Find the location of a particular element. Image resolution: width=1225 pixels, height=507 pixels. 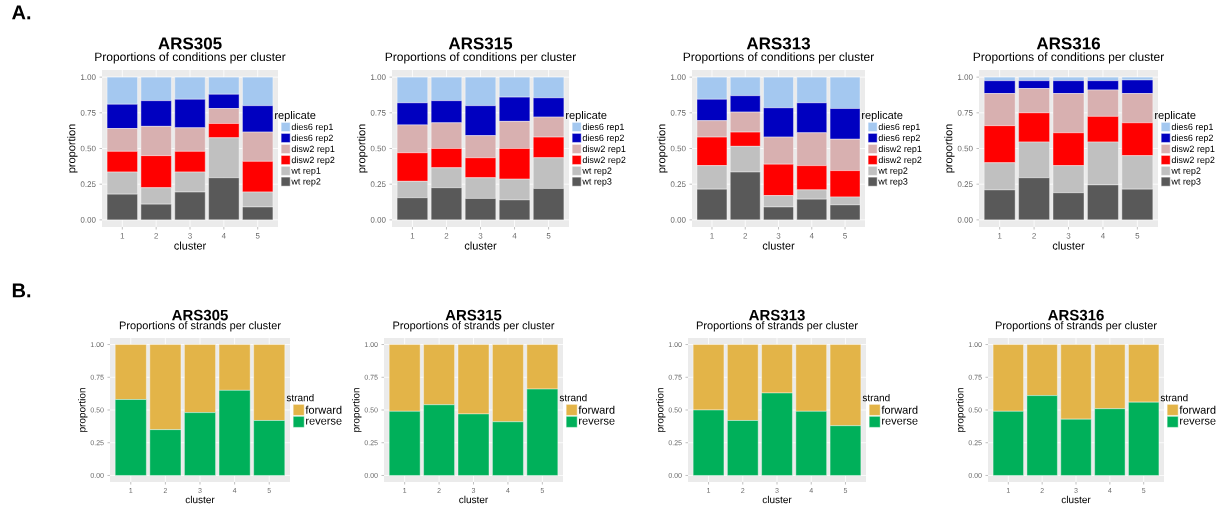

text: B. is located at coordinates (21, 290).